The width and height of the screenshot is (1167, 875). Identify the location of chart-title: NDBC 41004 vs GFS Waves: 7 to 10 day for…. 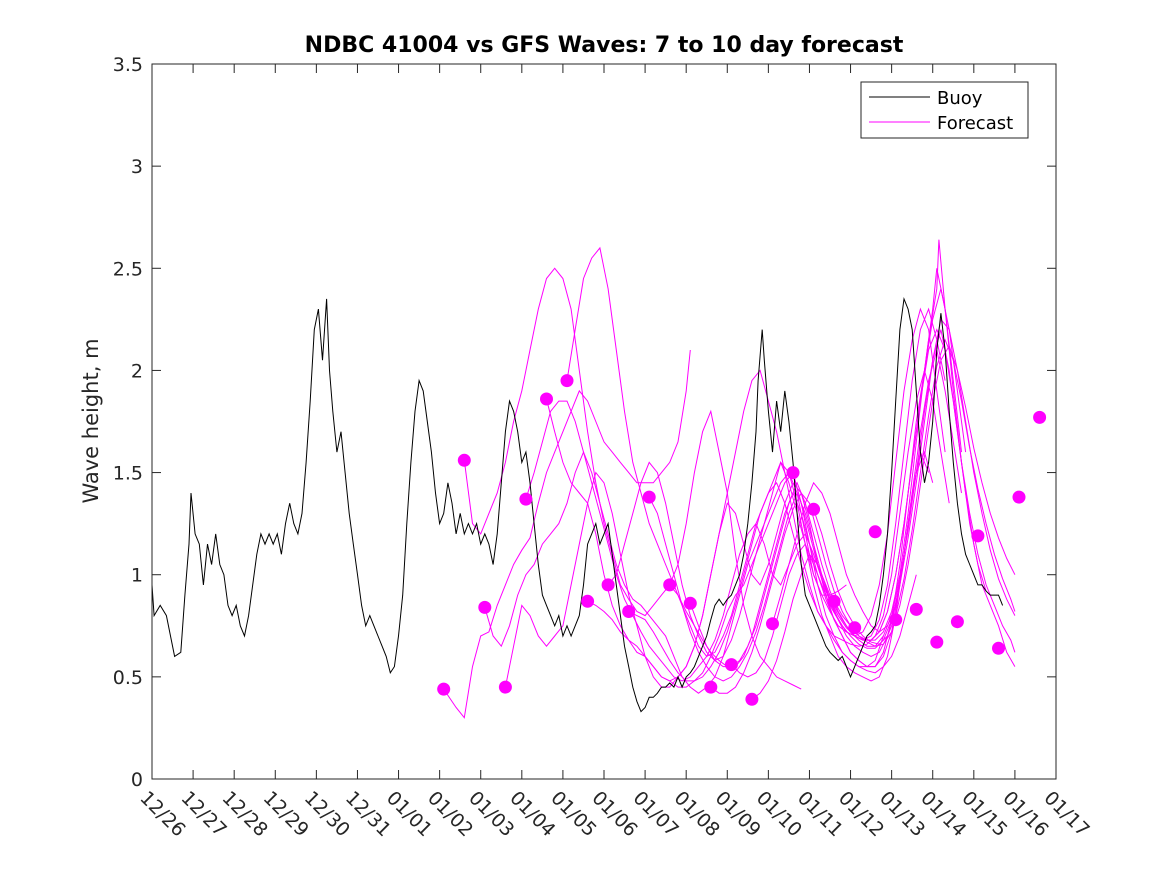
(604, 45).